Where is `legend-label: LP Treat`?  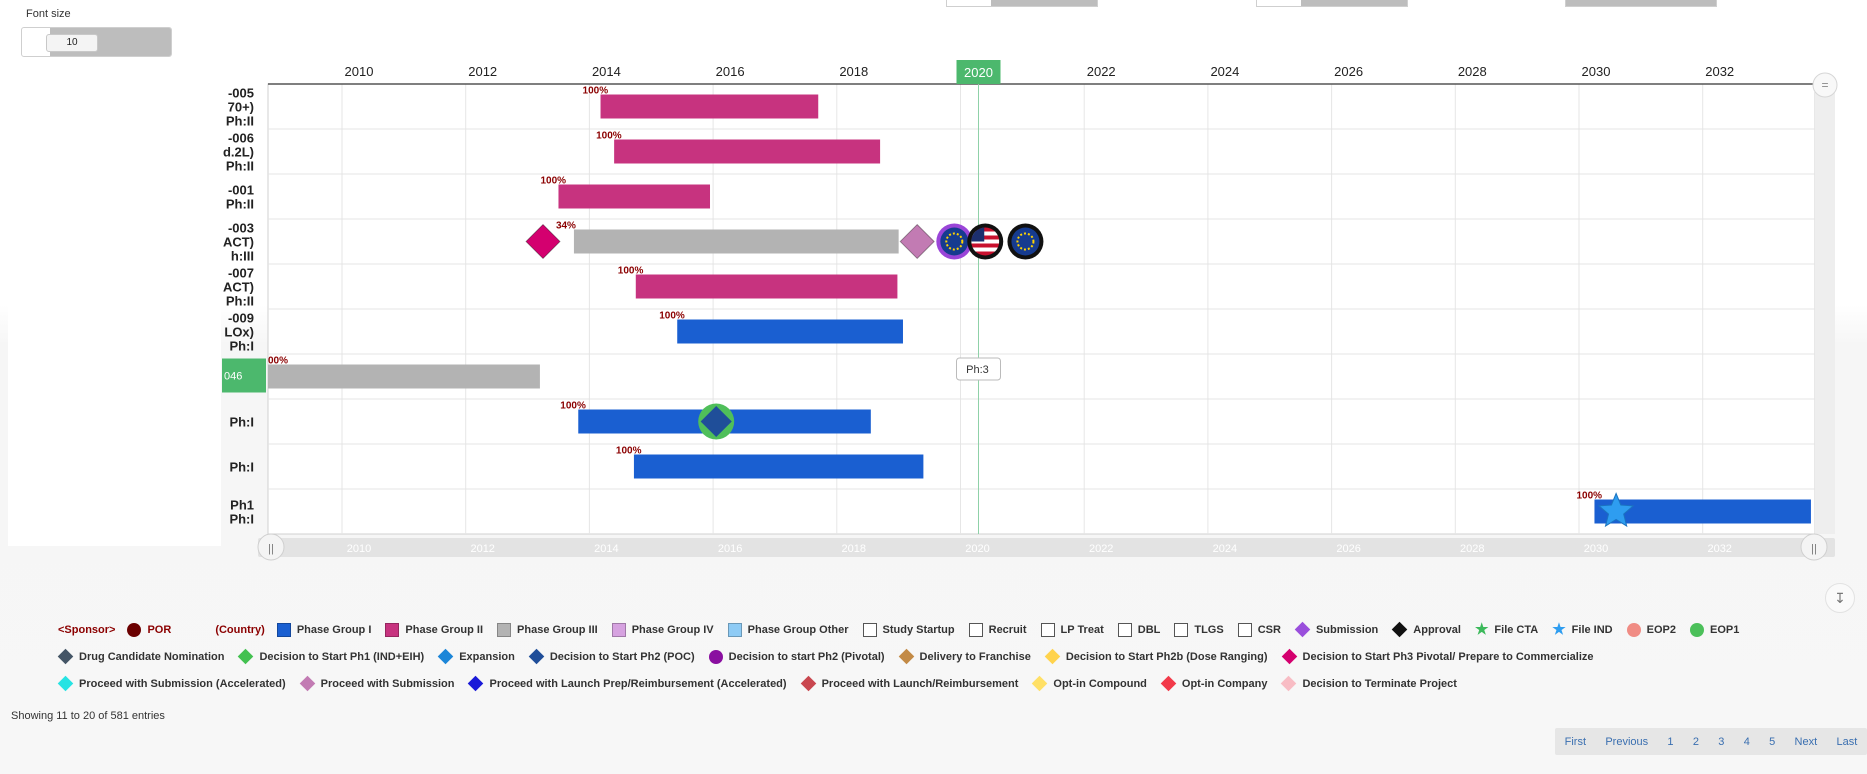
legend-label: LP Treat is located at coordinates (1082, 629).